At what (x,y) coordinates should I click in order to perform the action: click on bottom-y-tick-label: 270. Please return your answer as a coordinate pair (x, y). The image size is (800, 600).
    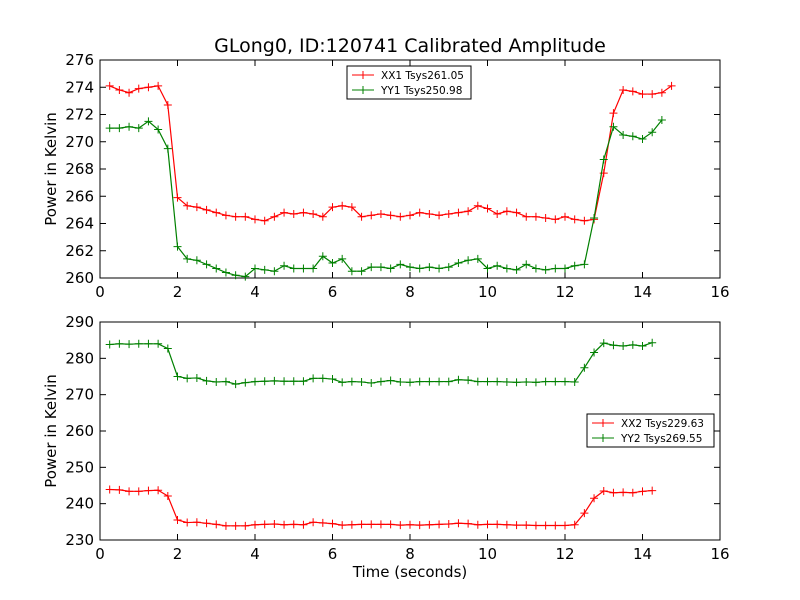
    Looking at the image, I should click on (79, 395).